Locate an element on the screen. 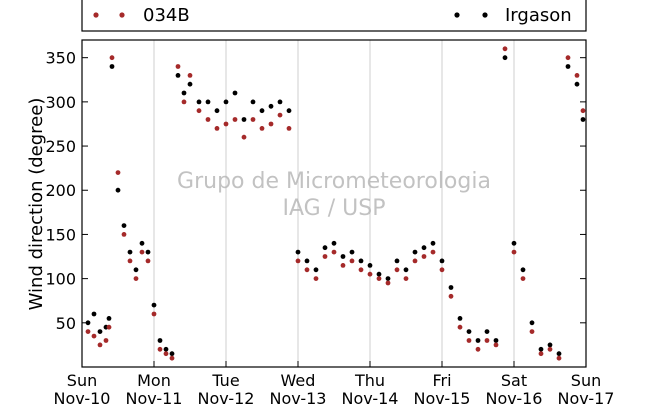  y-tick-label-50: 50 is located at coordinates (66, 323).